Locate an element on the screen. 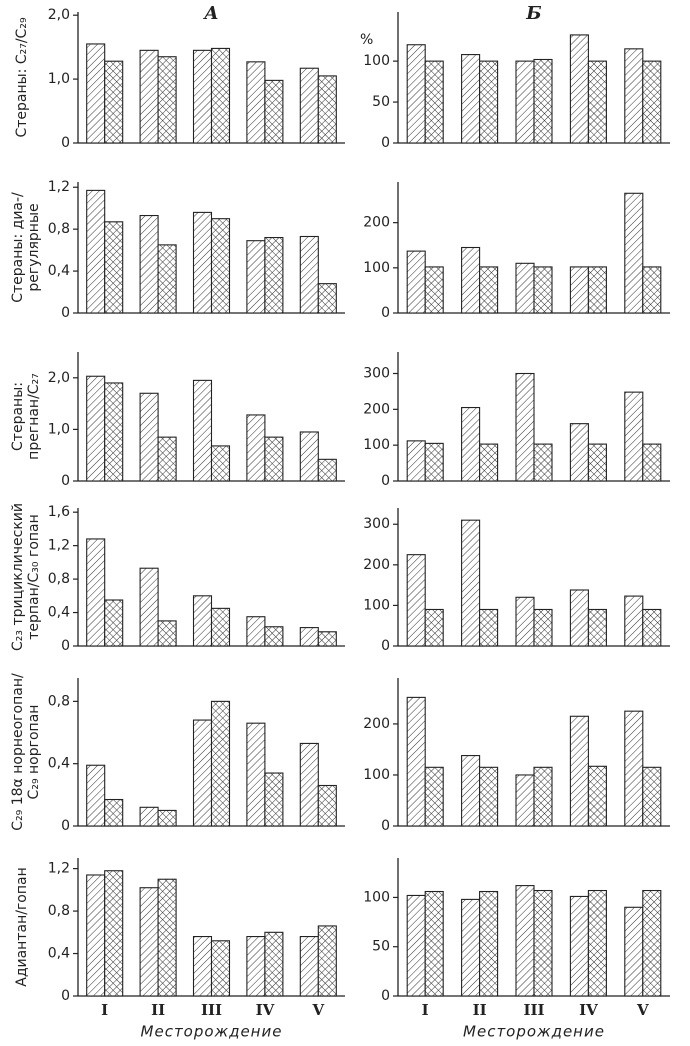 The width and height of the screenshot is (690, 1046). y-tick-label: 0,4 is located at coordinates (59, 954).